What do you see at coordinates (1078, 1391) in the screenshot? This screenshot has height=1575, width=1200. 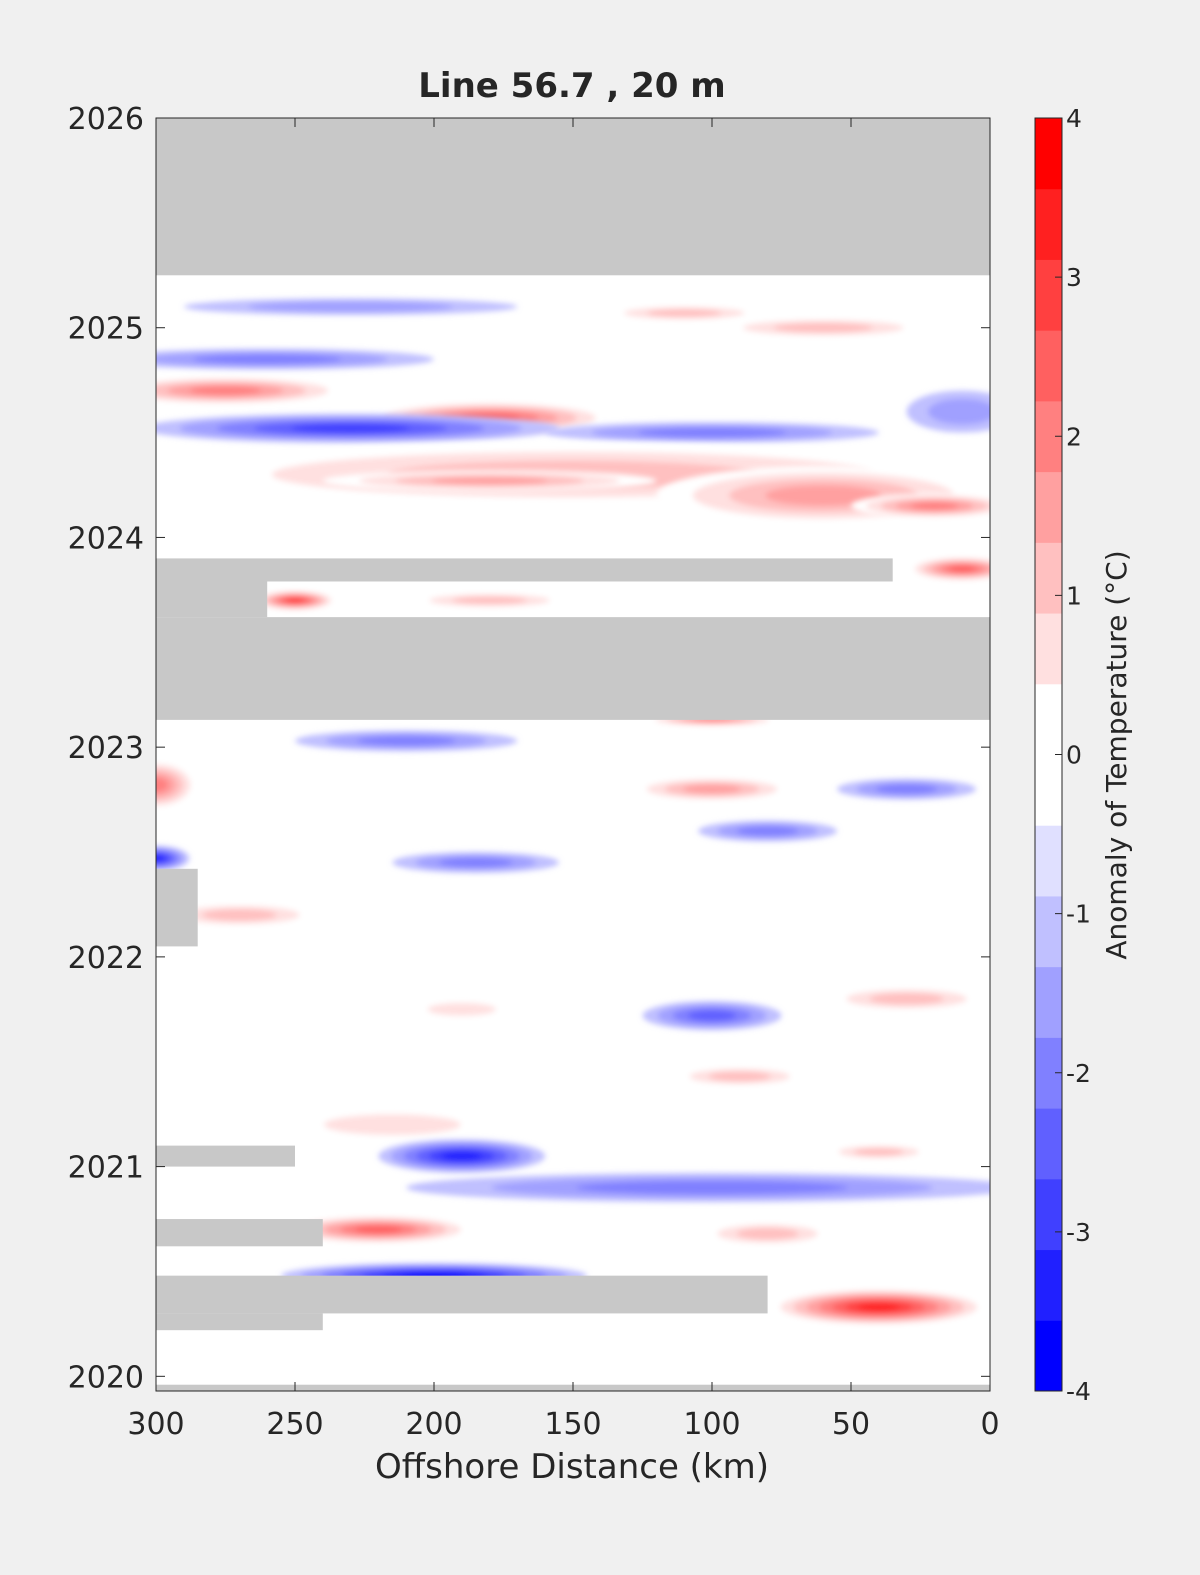 I see `colorbar-tick-label: -4` at bounding box center [1078, 1391].